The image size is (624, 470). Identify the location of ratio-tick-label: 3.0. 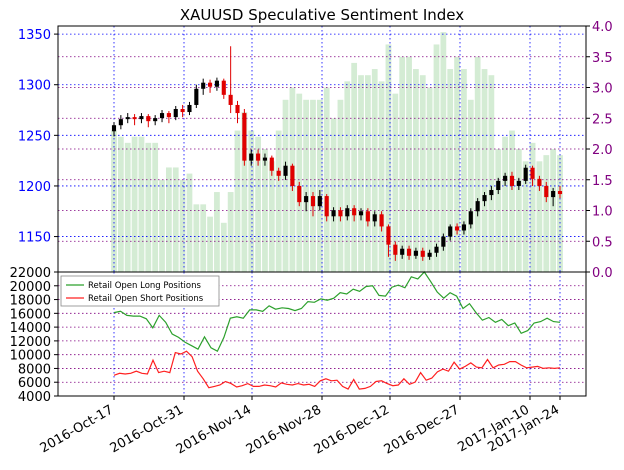
(602, 89).